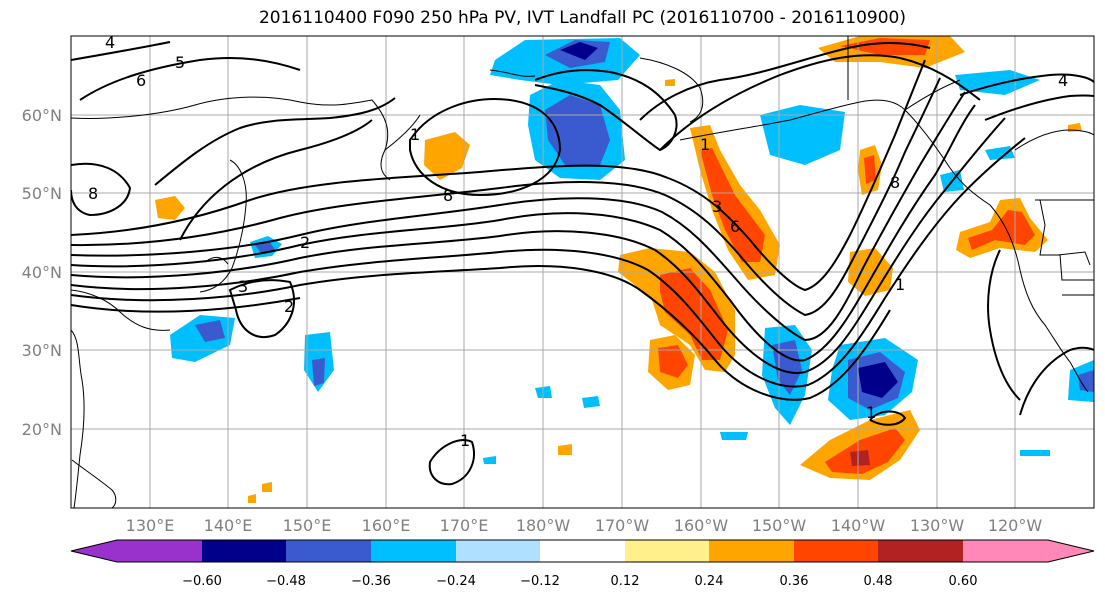 This screenshot has height=601, width=1105. Describe the element at coordinates (779, 525) in the screenshot. I see `lon-label: 150°W` at that location.